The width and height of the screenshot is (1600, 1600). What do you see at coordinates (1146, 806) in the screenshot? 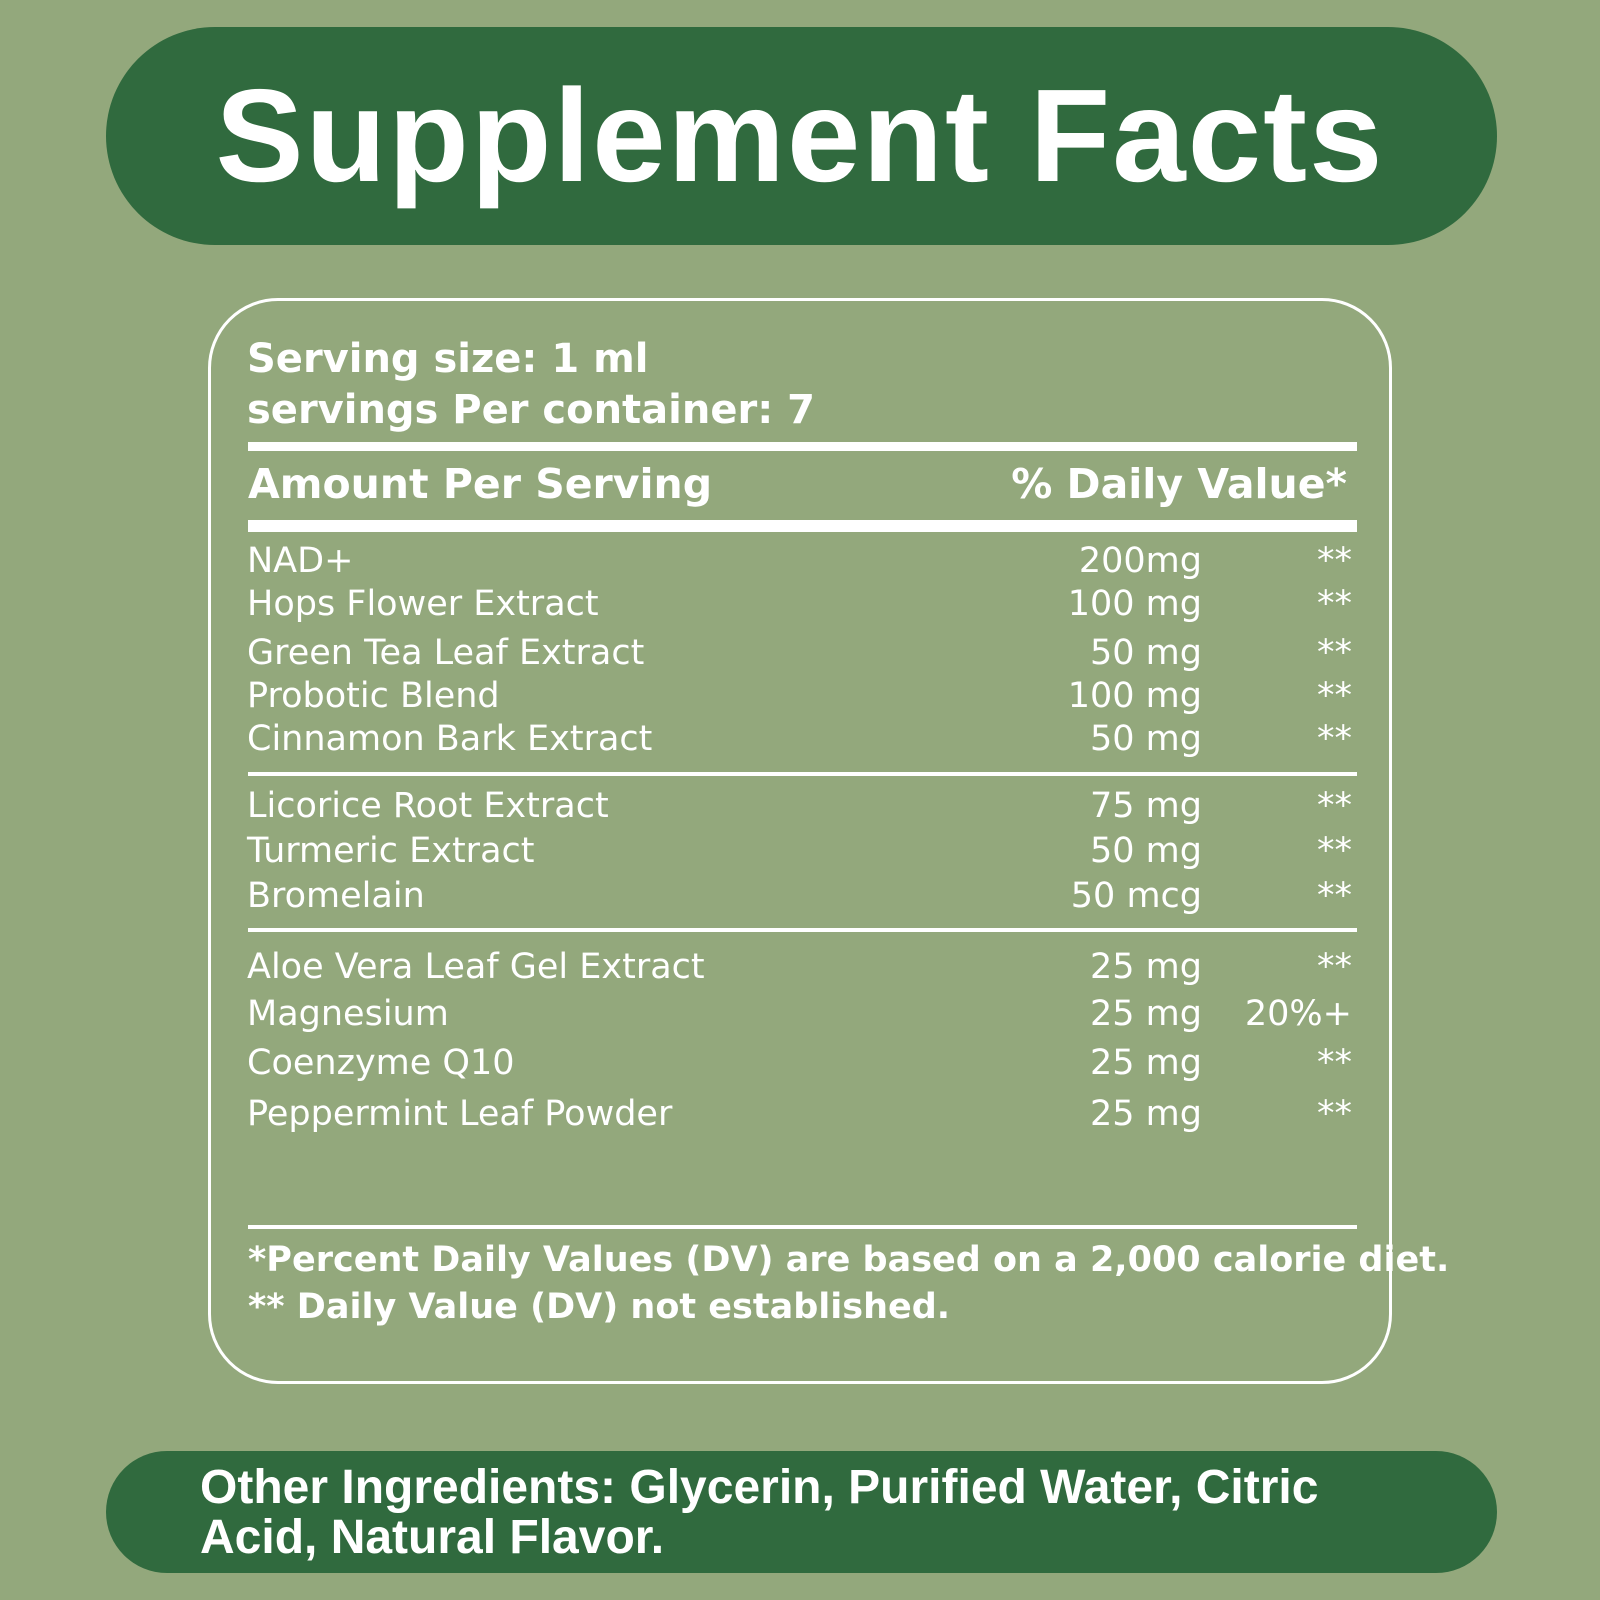
I see `amount: 75 mg` at bounding box center [1146, 806].